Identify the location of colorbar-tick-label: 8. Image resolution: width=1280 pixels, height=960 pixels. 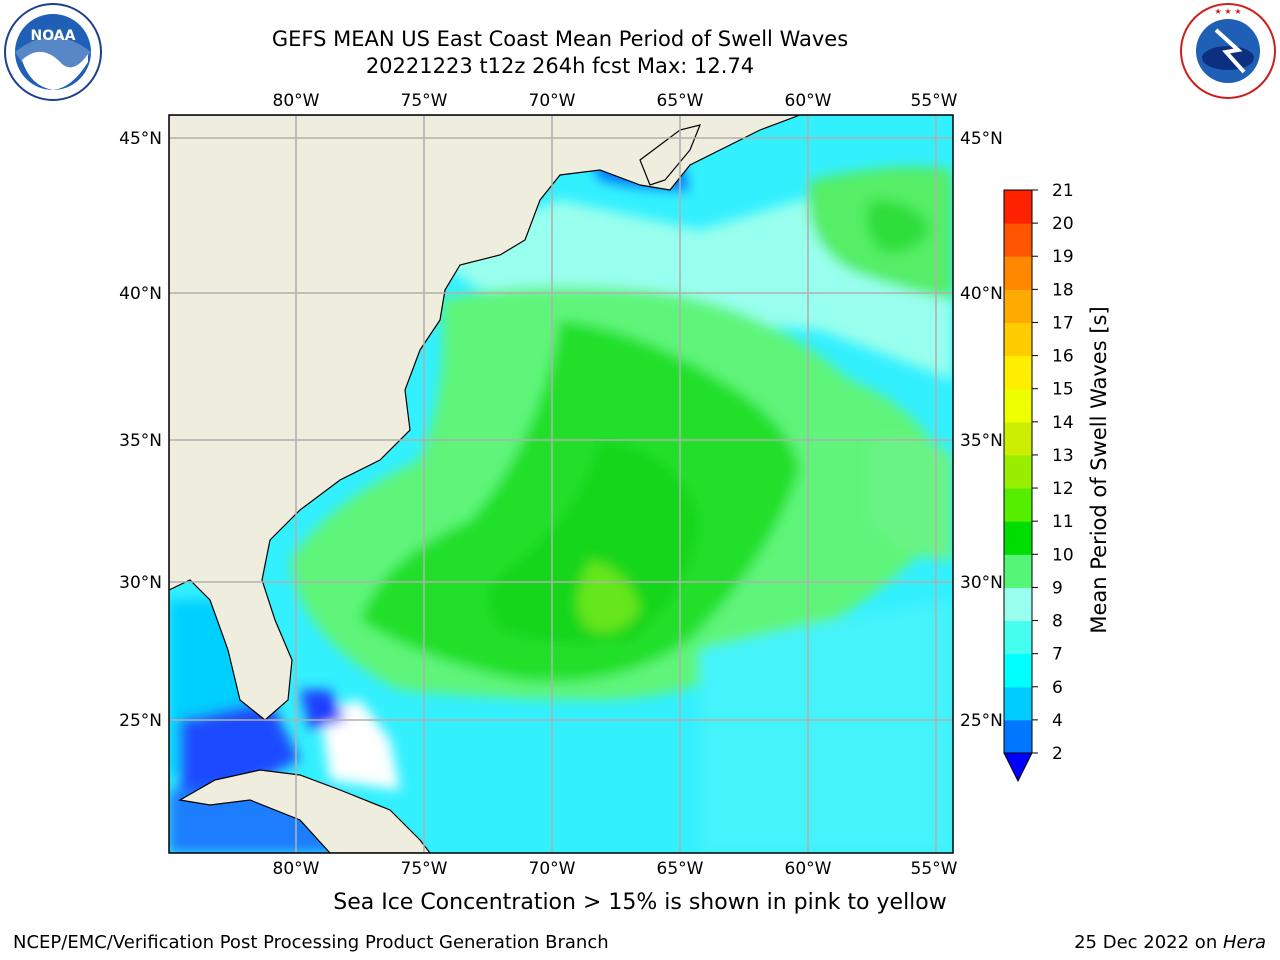
(1057, 622).